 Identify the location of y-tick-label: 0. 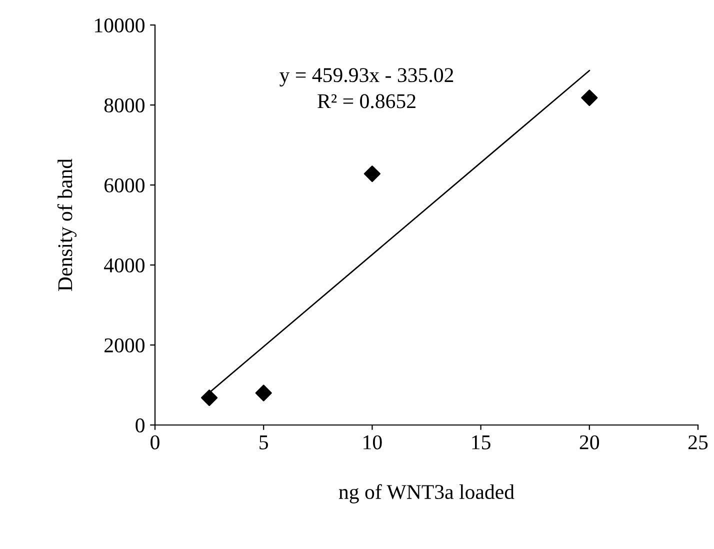
(140, 425).